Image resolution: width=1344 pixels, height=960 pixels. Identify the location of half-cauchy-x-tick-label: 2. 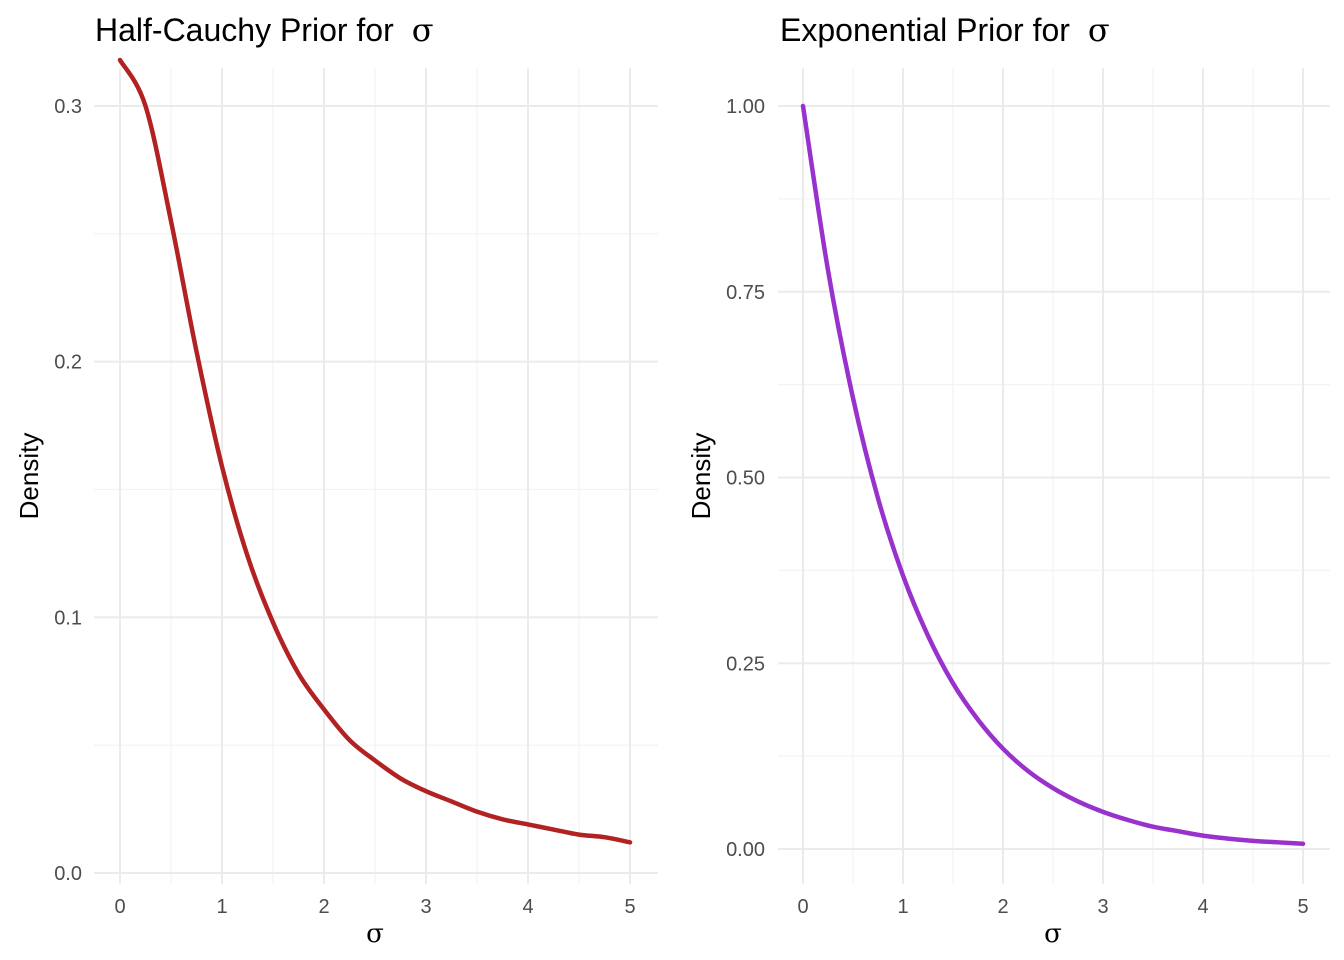
(323, 907).